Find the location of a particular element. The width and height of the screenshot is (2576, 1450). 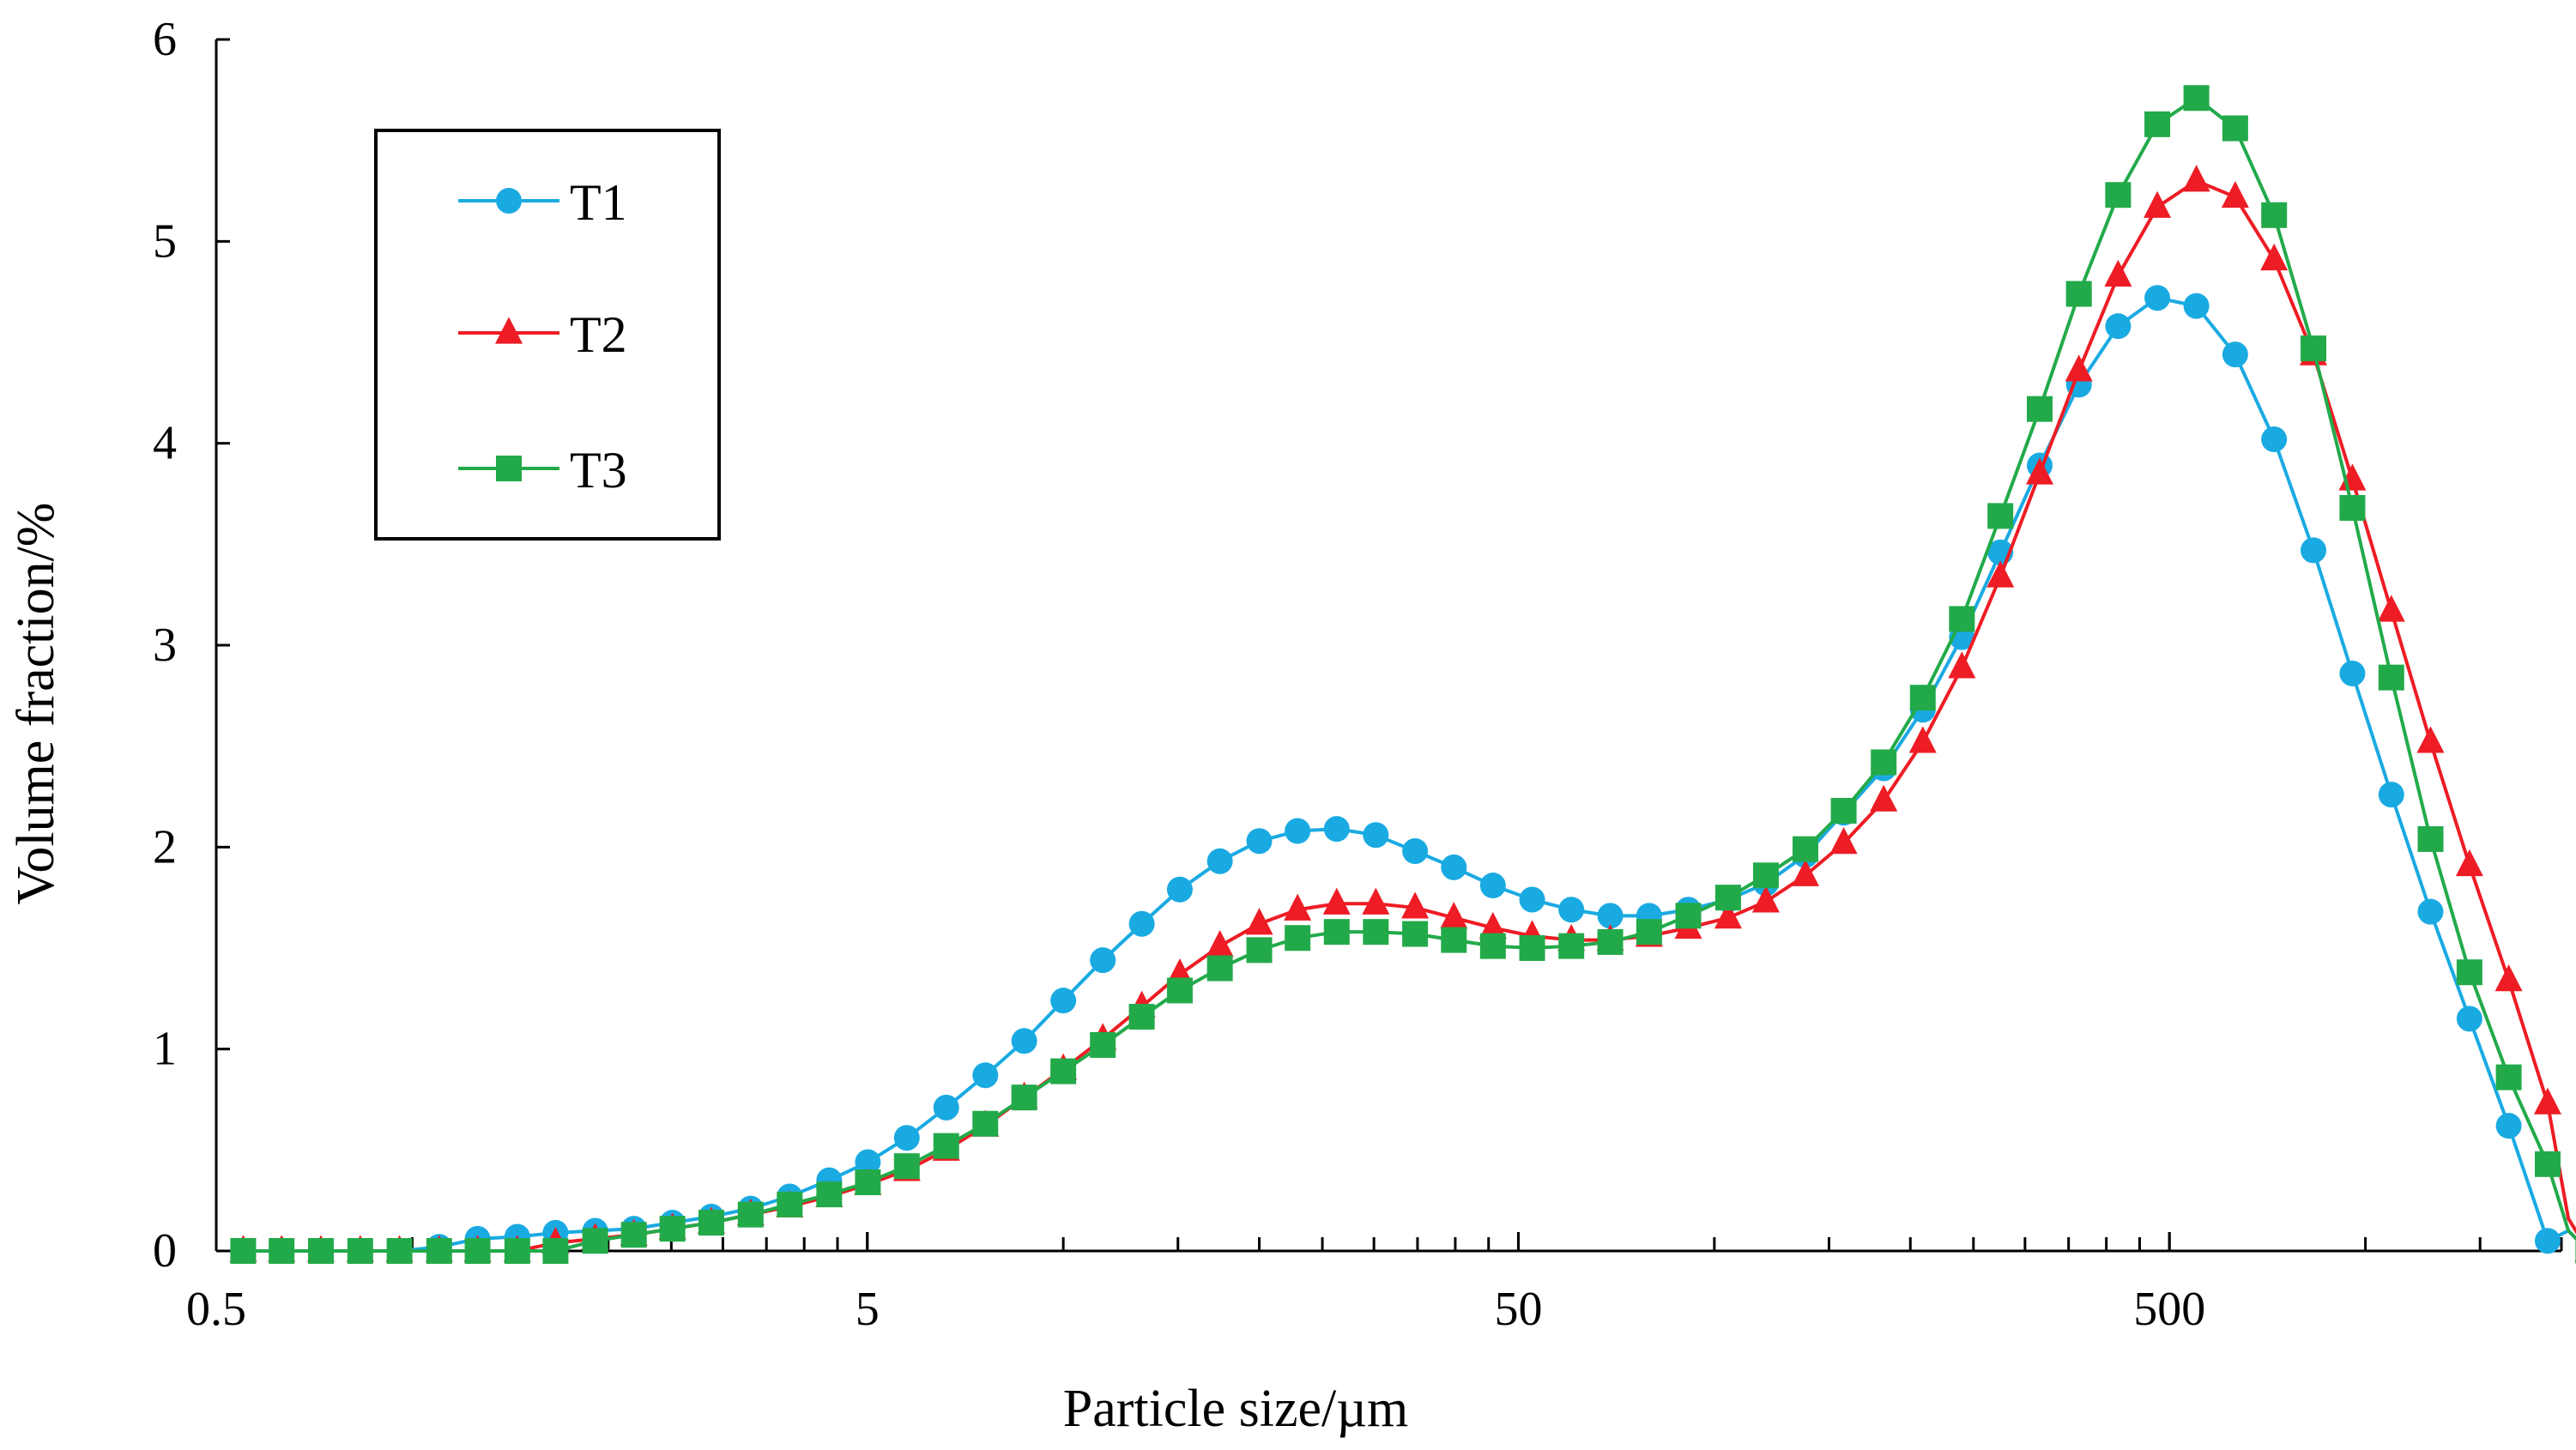

legend-entry-t1: T1 is located at coordinates (542, 203).